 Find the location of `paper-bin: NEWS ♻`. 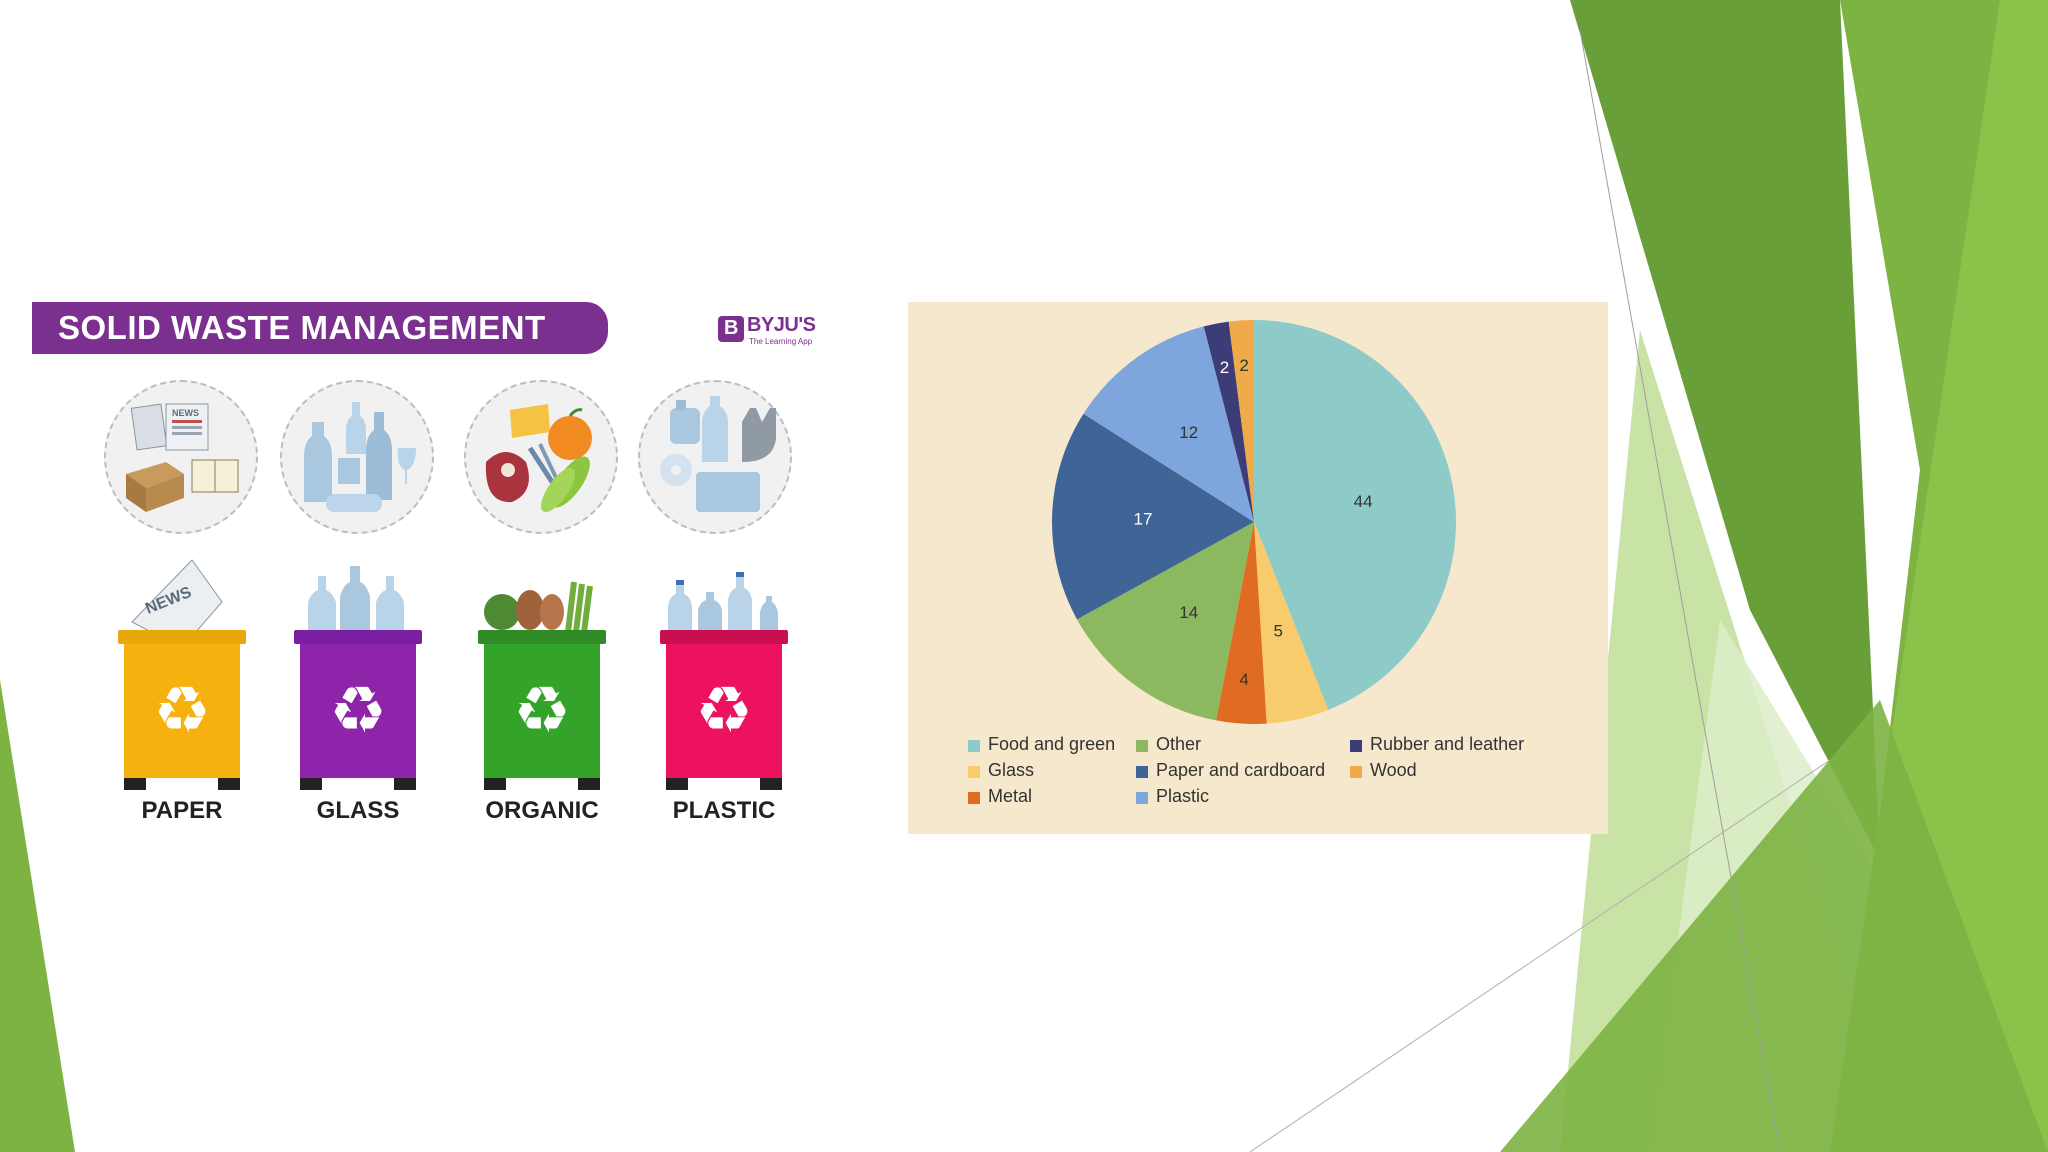

paper-bin: NEWS ♻ is located at coordinates (182, 674).